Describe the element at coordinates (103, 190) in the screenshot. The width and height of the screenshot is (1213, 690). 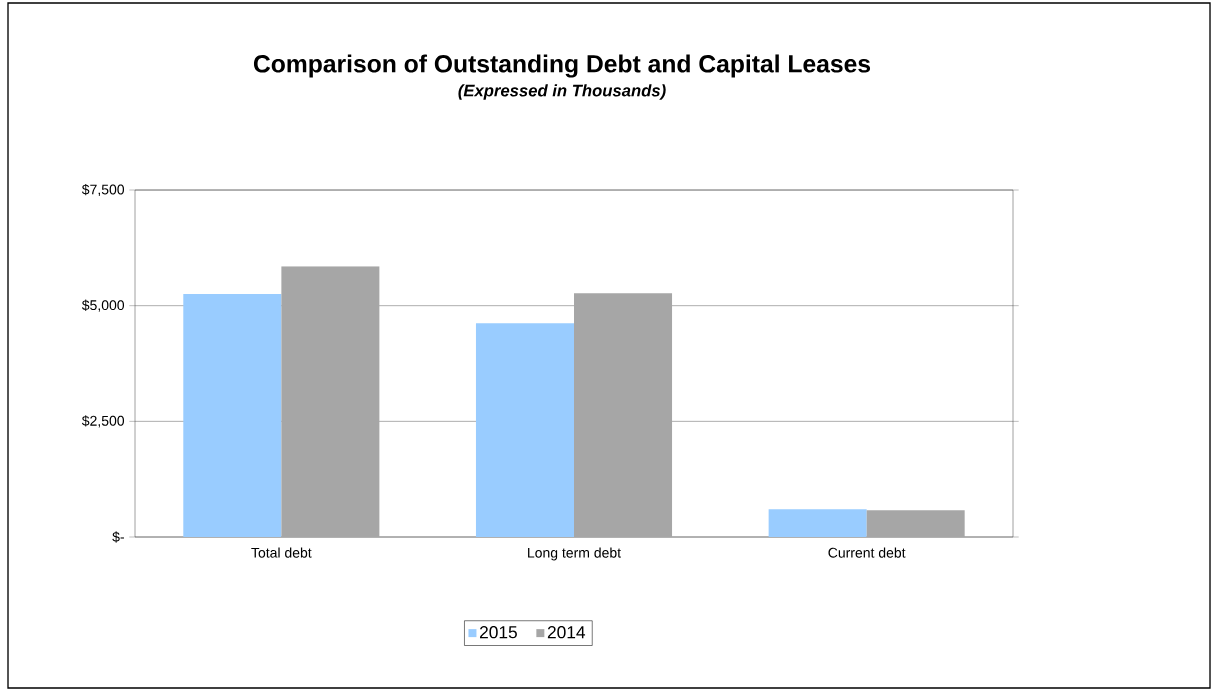
I see `y-tick-label: $7,500` at that location.